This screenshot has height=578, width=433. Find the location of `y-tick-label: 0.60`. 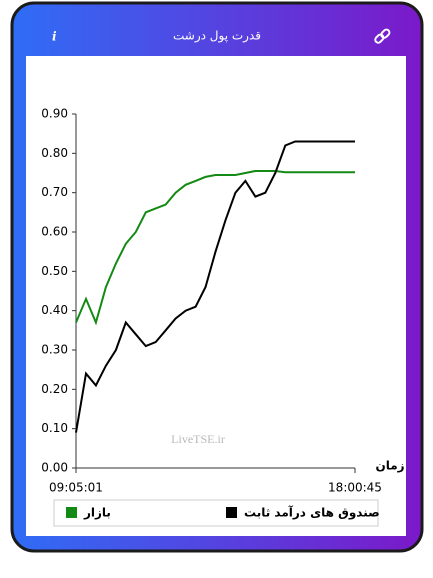

y-tick-label: 0.60 is located at coordinates (54, 232).